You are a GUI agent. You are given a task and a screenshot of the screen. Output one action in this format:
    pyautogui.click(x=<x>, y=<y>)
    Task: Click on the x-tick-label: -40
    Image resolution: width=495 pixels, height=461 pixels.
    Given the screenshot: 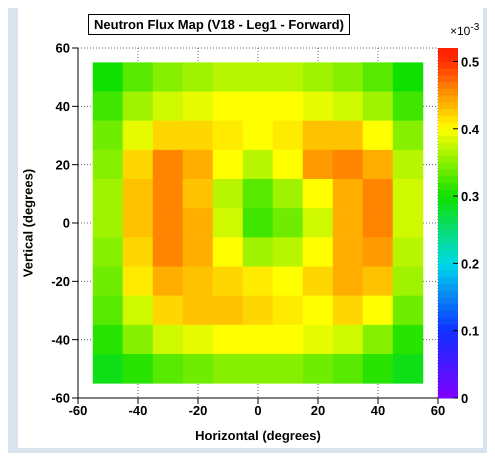 What is the action you would take?
    pyautogui.click(x=138, y=410)
    